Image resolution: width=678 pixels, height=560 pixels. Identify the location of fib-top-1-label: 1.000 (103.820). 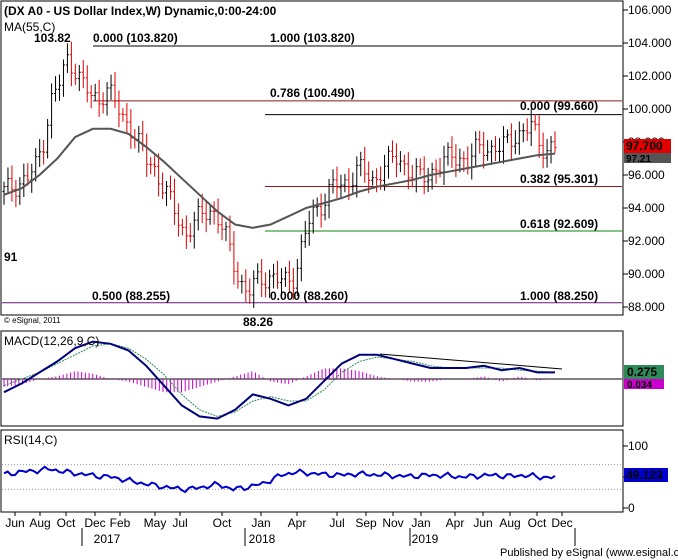
(312, 38).